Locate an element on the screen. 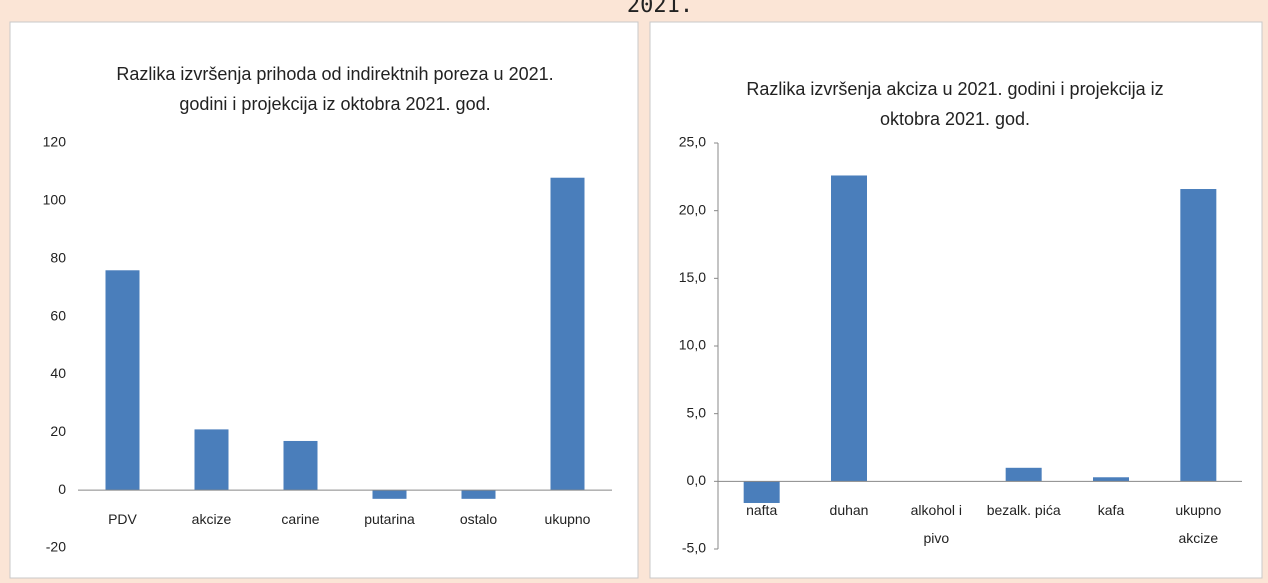 This screenshot has width=1268, height=583. chart-title: oktobra 2021. god. is located at coordinates (955, 119).